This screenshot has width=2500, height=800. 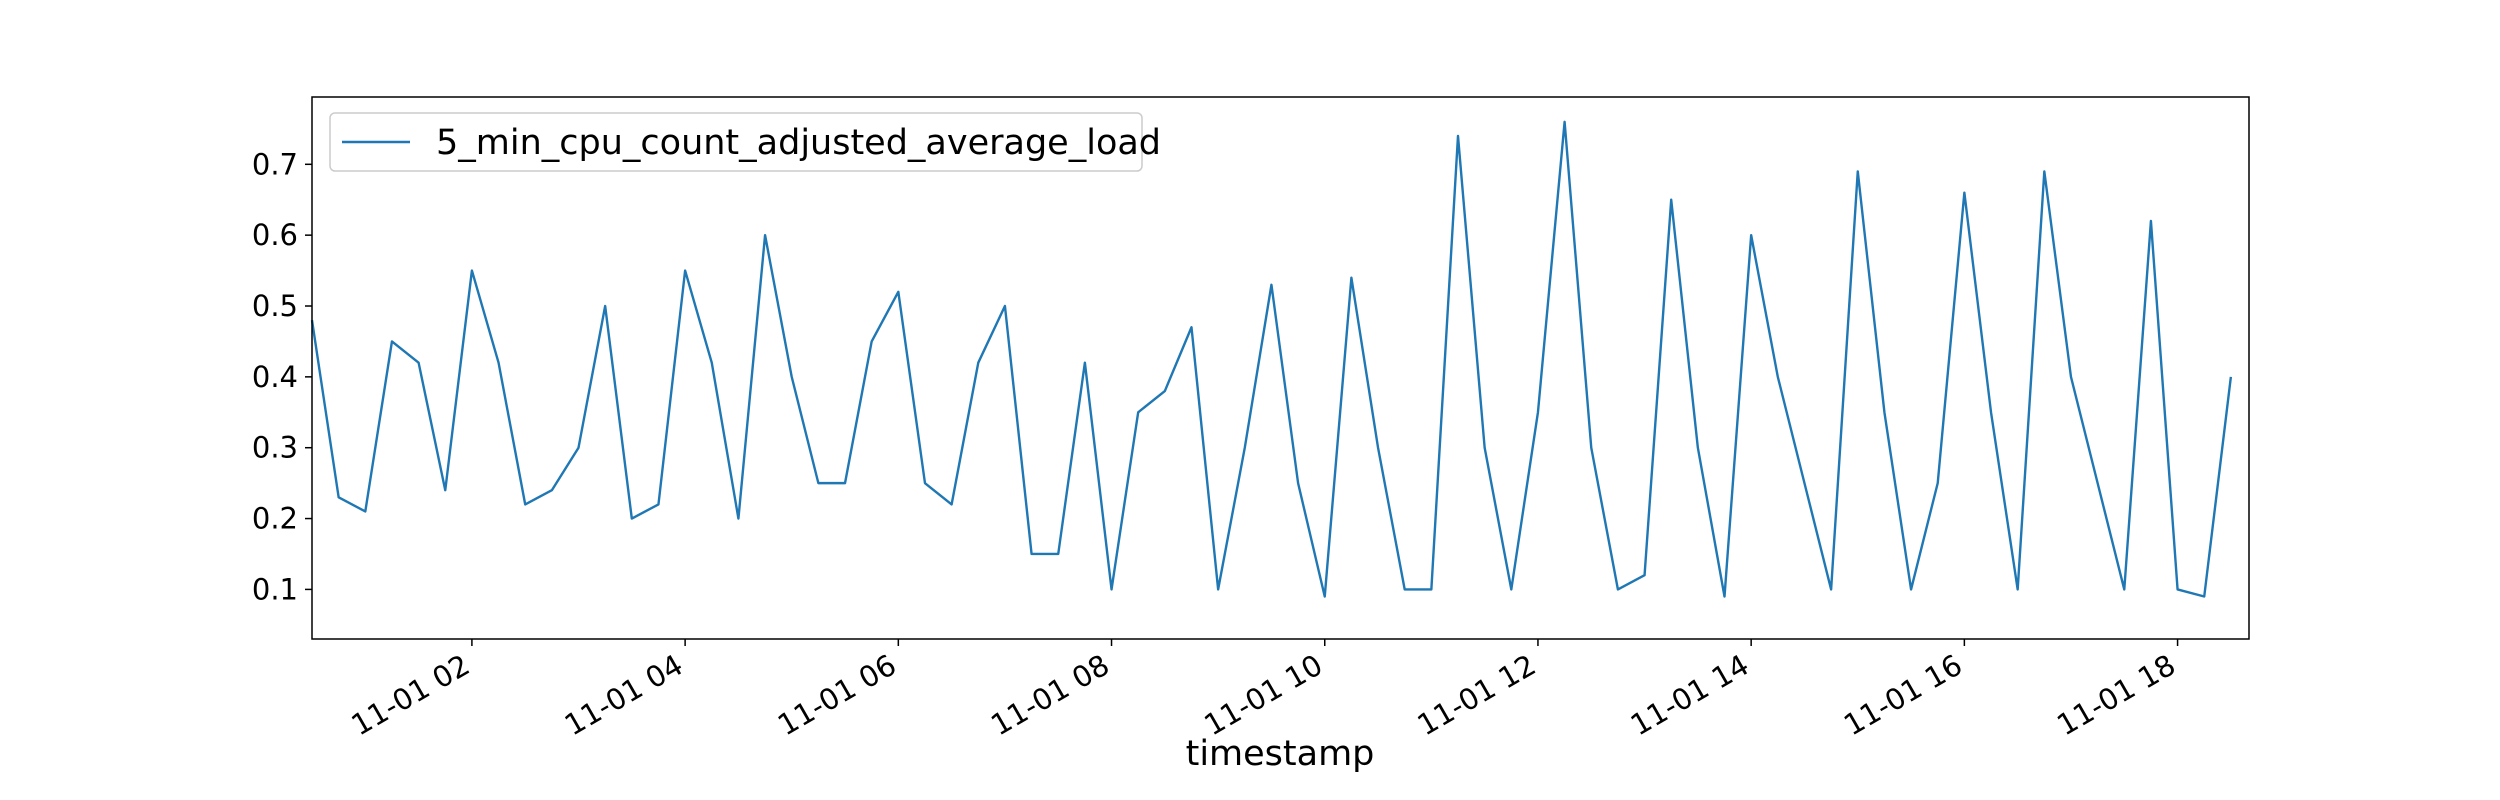 I want to click on y-tick-label: 0.5, so click(x=275, y=306).